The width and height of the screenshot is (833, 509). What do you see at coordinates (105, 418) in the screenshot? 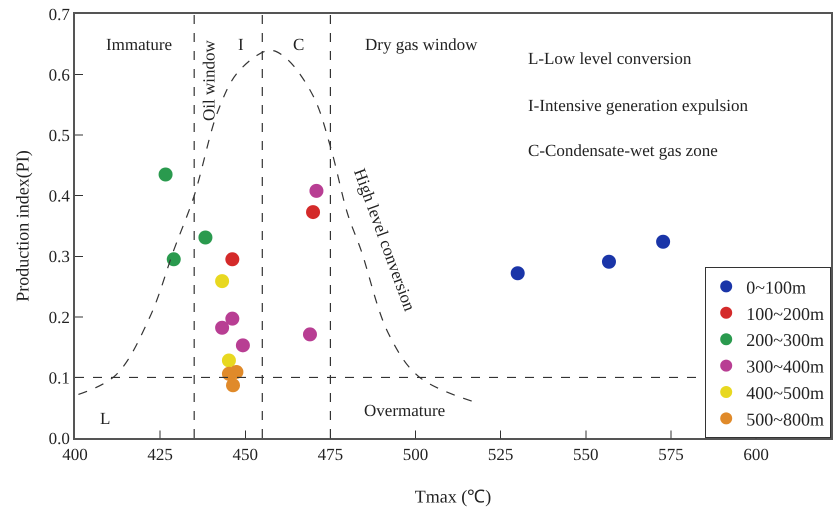
I see `annotation: L` at bounding box center [105, 418].